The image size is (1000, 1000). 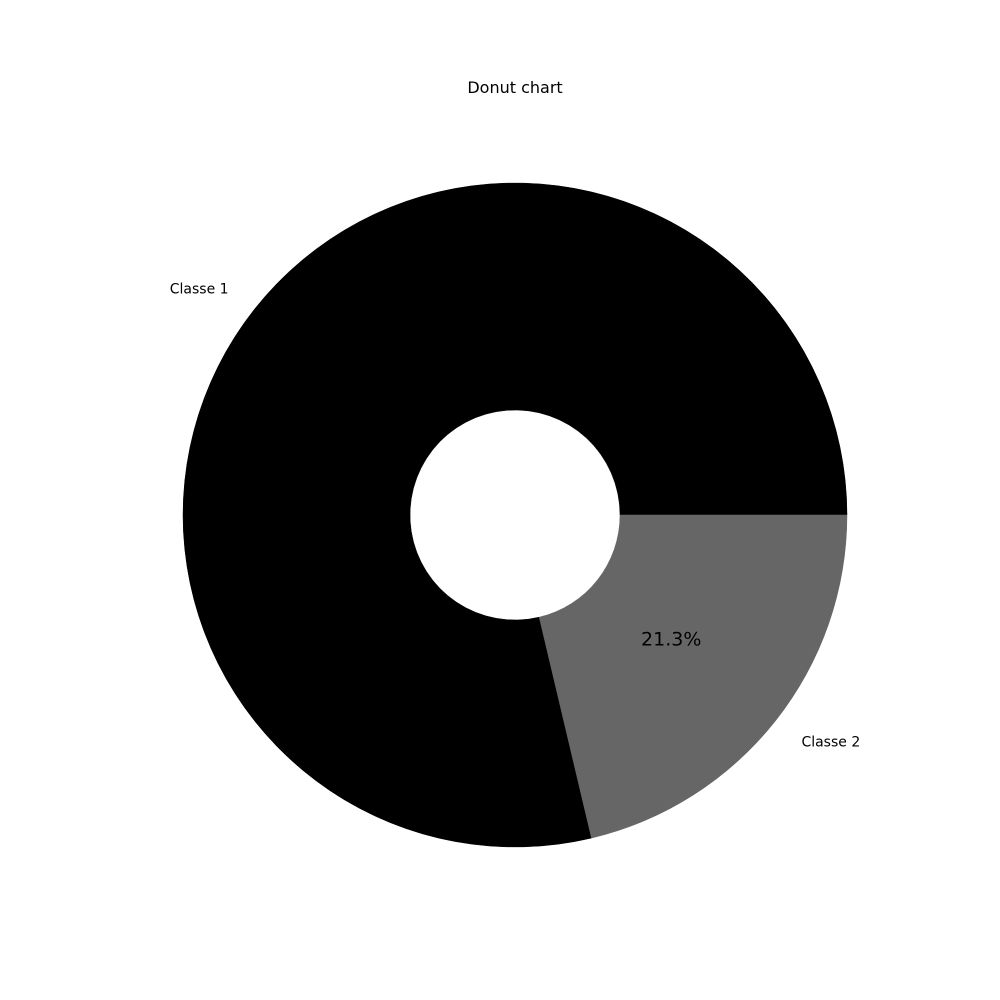 I want to click on chart-title: Donut chart, so click(x=514, y=87).